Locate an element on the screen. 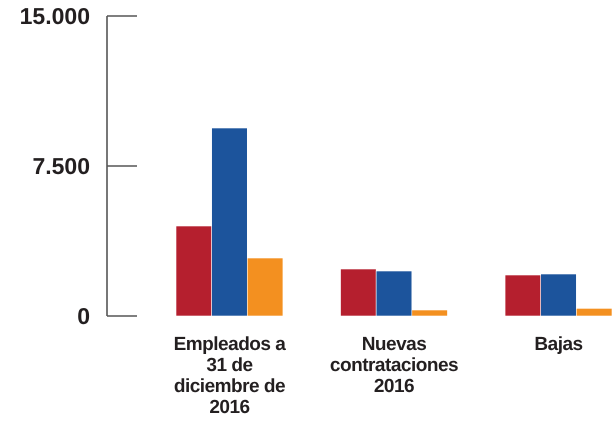  y-tick-label: 0 is located at coordinates (83, 316).